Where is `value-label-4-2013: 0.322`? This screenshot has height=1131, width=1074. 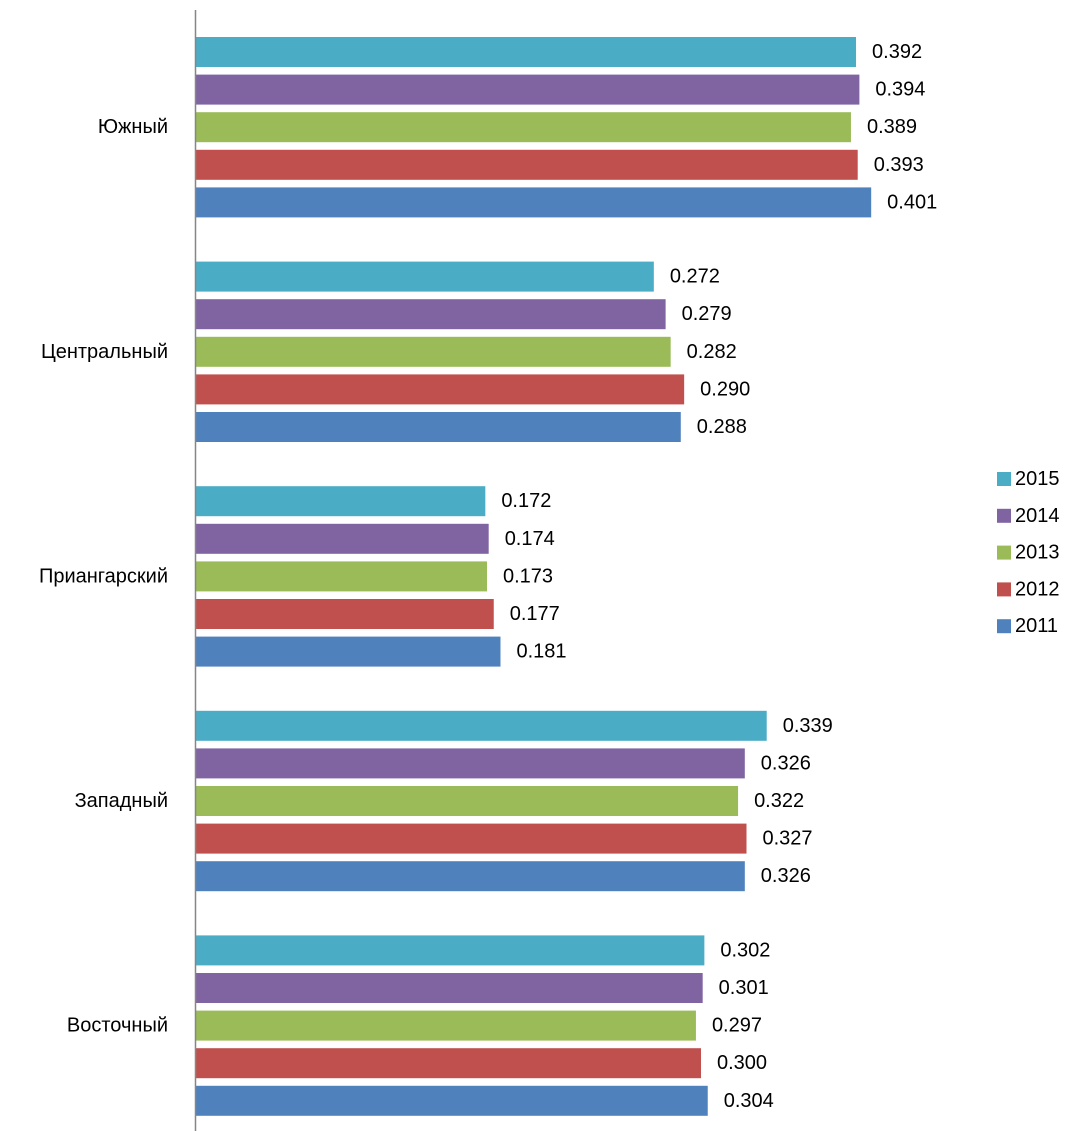
value-label-4-2013: 0.322 is located at coordinates (779, 801).